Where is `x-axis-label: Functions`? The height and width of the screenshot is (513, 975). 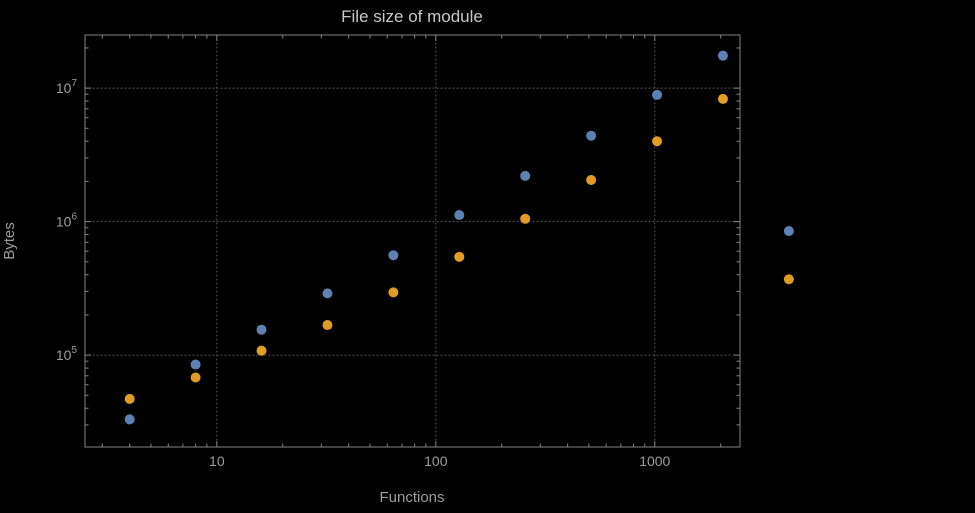
x-axis-label: Functions is located at coordinates (411, 497).